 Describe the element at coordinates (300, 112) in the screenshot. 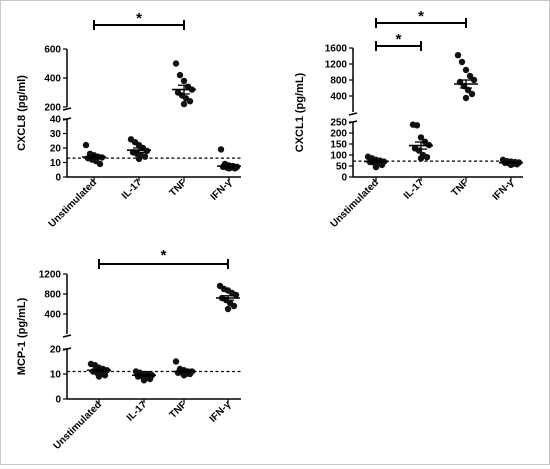

I see `y-axis-label: CXCL1 (pg/mL)` at that location.